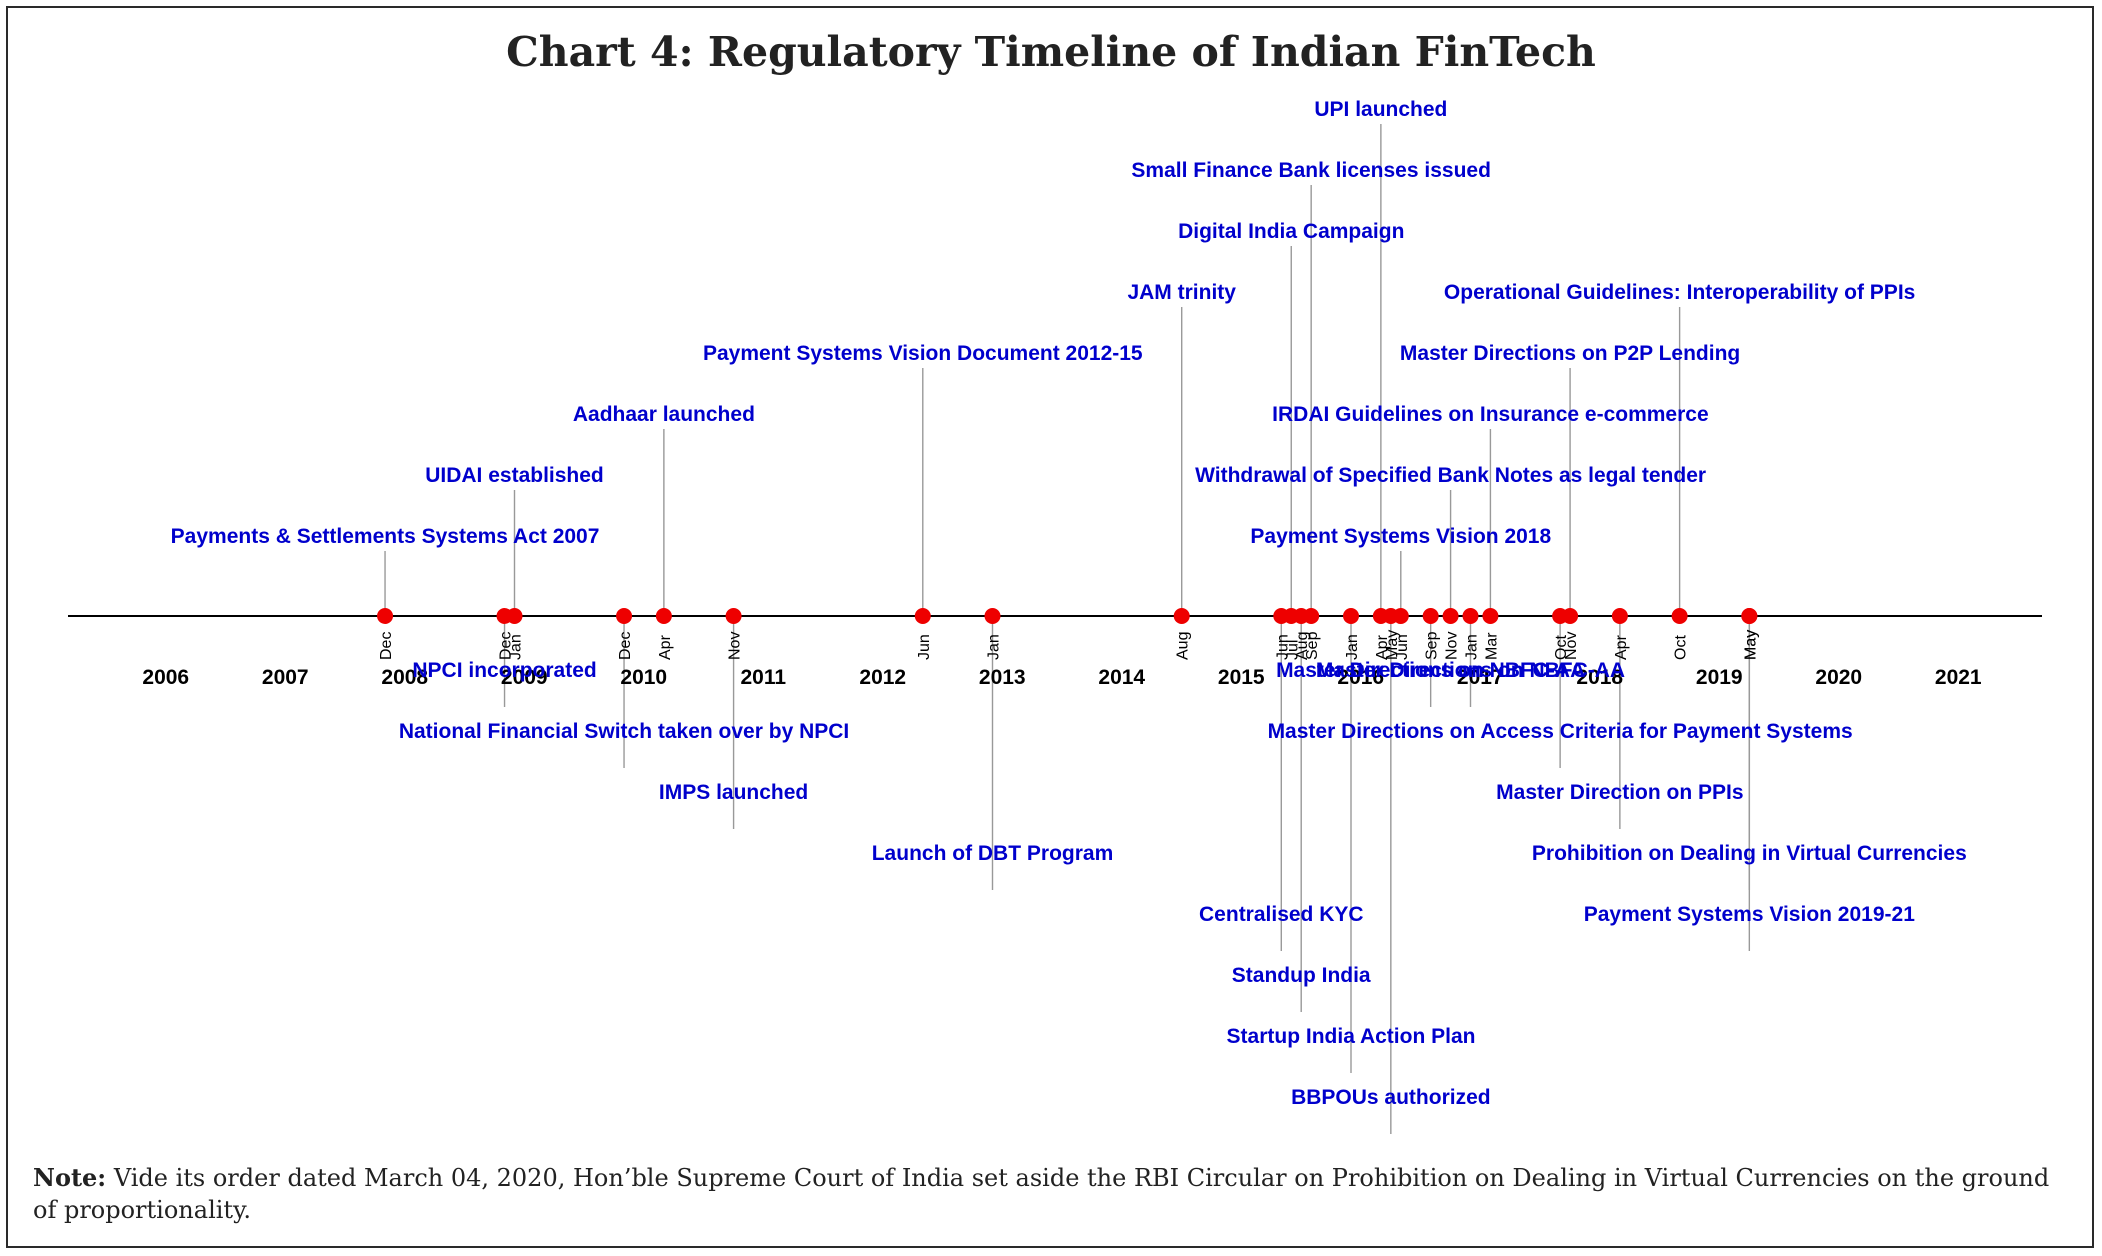 This screenshot has height=1256, width=2102. Describe the element at coordinates (524, 677) in the screenshot. I see `year-label-2009: 2009` at that location.